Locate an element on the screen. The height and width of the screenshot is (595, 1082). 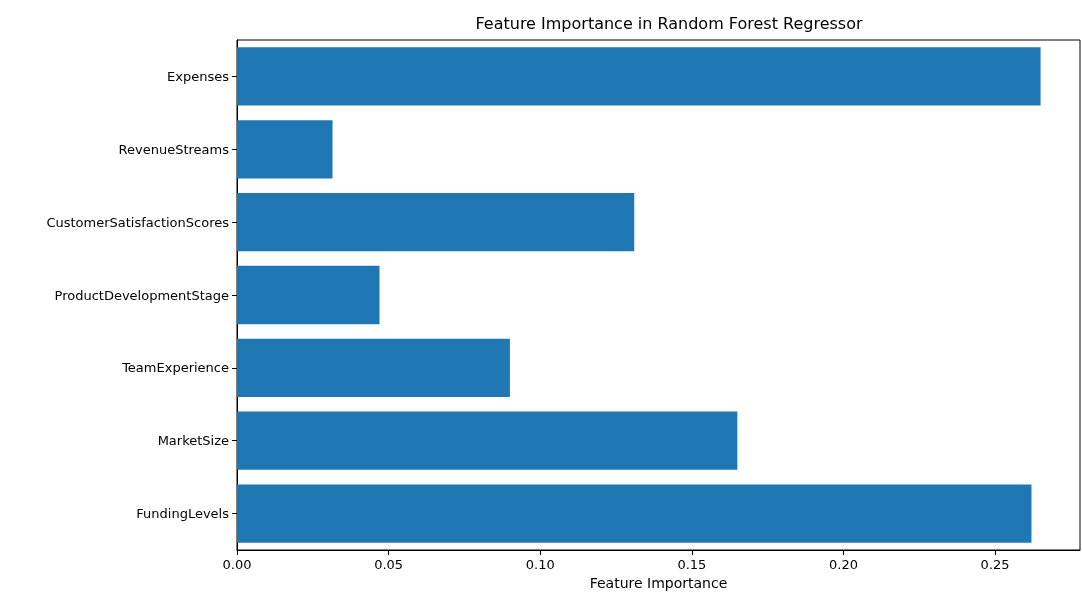
chart-title: Feature Importance in Random Forest Regressor is located at coordinates (669, 23).